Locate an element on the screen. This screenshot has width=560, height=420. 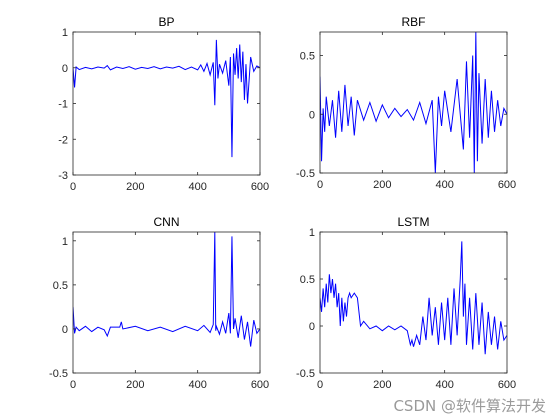
y-tick-label: -1 is located at coordinates (63, 105).